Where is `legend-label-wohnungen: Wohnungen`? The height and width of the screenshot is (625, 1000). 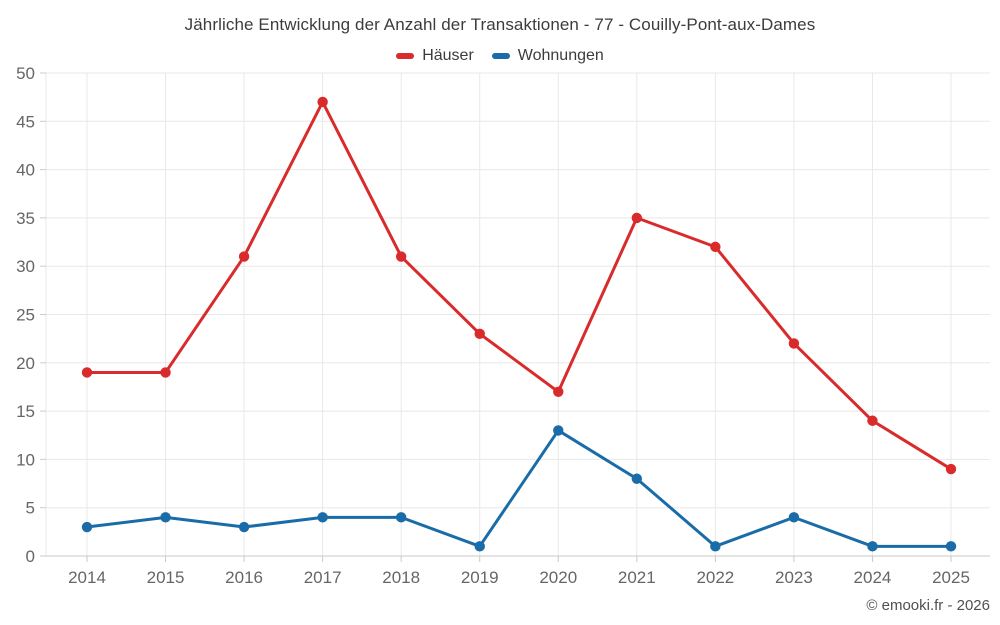
legend-label-wohnungen: Wohnungen is located at coordinates (560, 55).